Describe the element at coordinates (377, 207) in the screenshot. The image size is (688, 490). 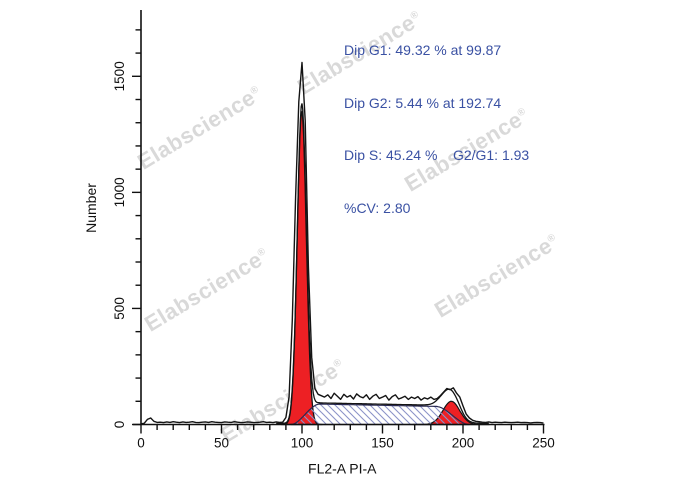
I see `stat-cv: %CV: 2.80` at that location.